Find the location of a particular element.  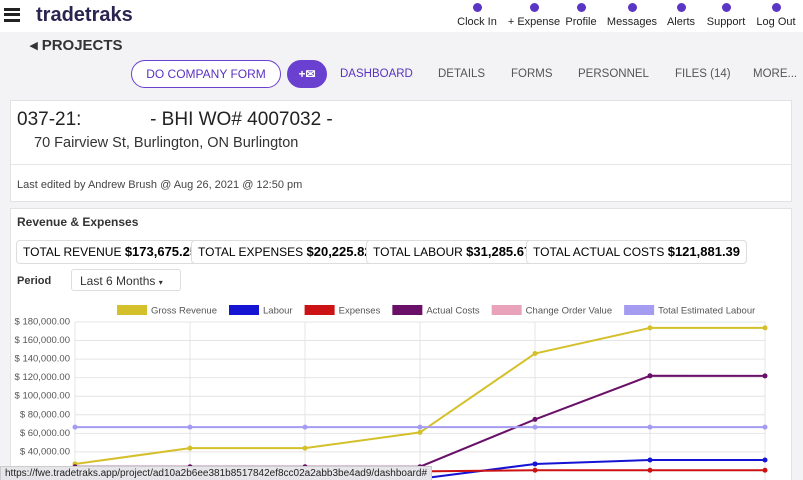

total-pill: TOTAL EXPENSES $20,225.82 is located at coordinates (285, 252).